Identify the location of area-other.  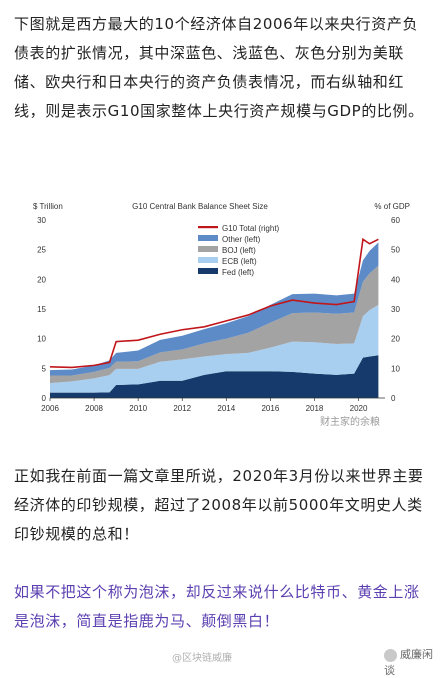
(214, 309).